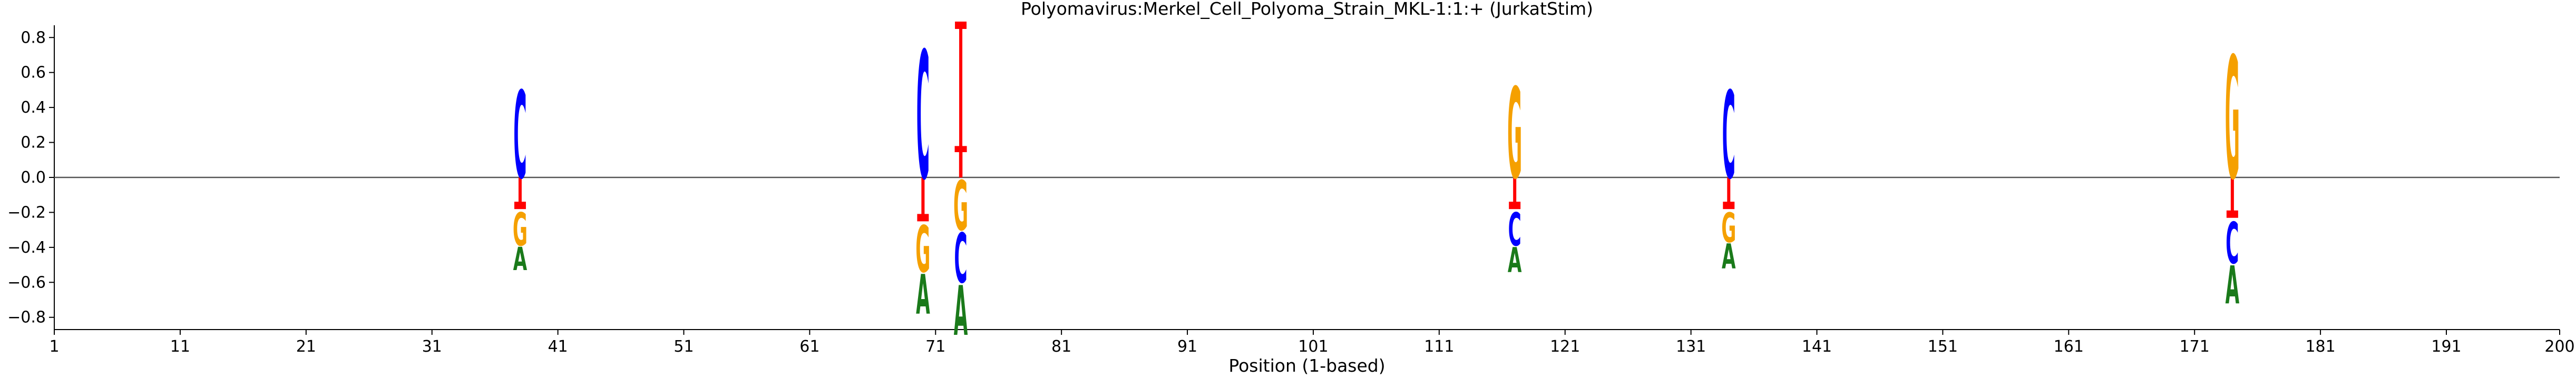  I want to click on x-tick-label: 151, so click(1943, 347).